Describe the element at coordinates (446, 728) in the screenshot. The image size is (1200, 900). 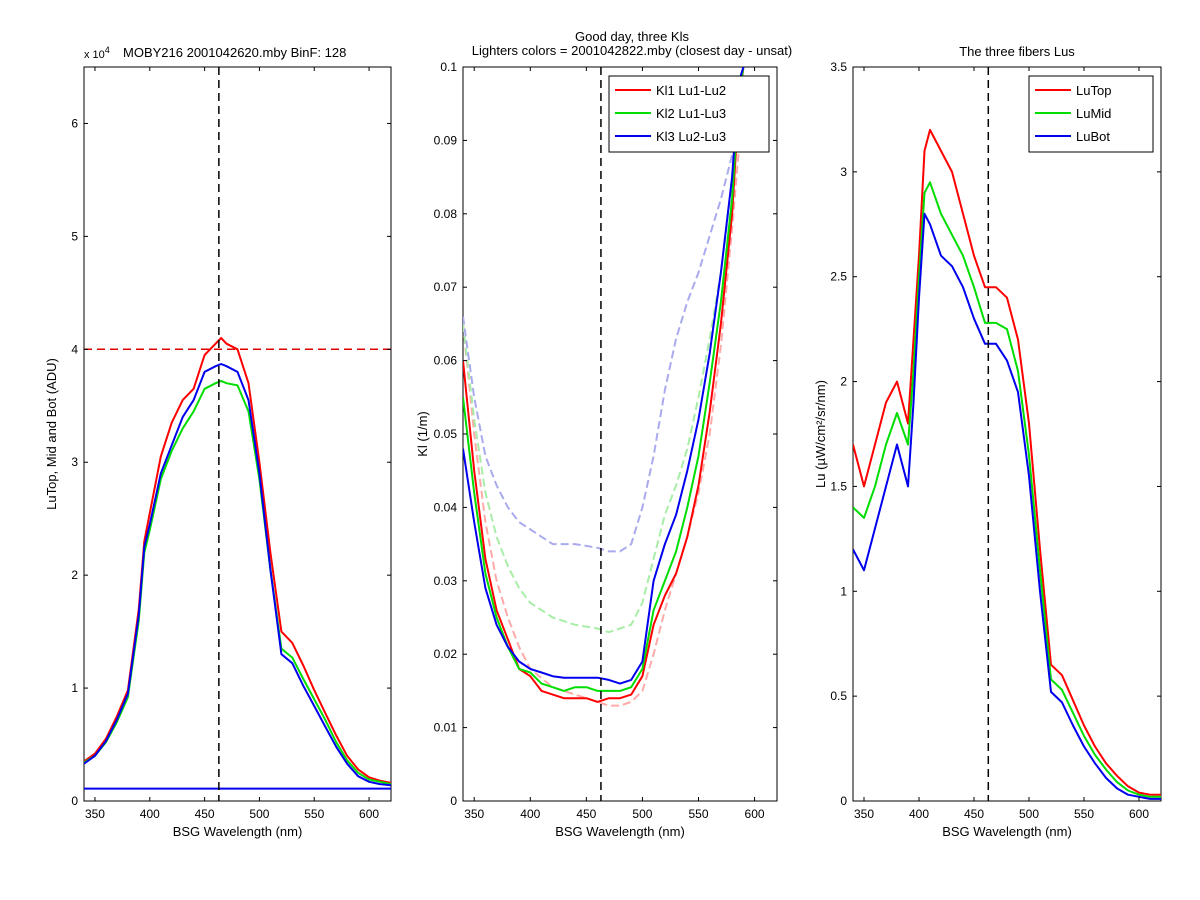
I see `y-tick-label: 0.01` at that location.